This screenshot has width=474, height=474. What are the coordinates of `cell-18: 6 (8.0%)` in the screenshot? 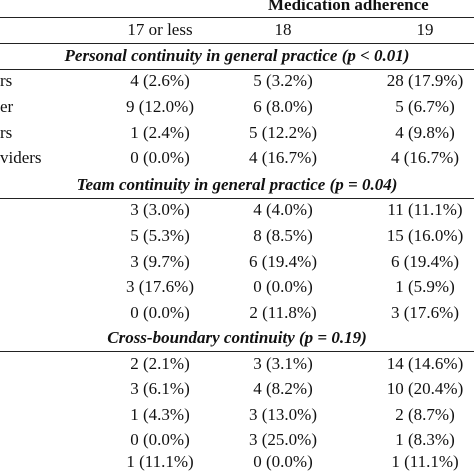 It's located at (283, 106).